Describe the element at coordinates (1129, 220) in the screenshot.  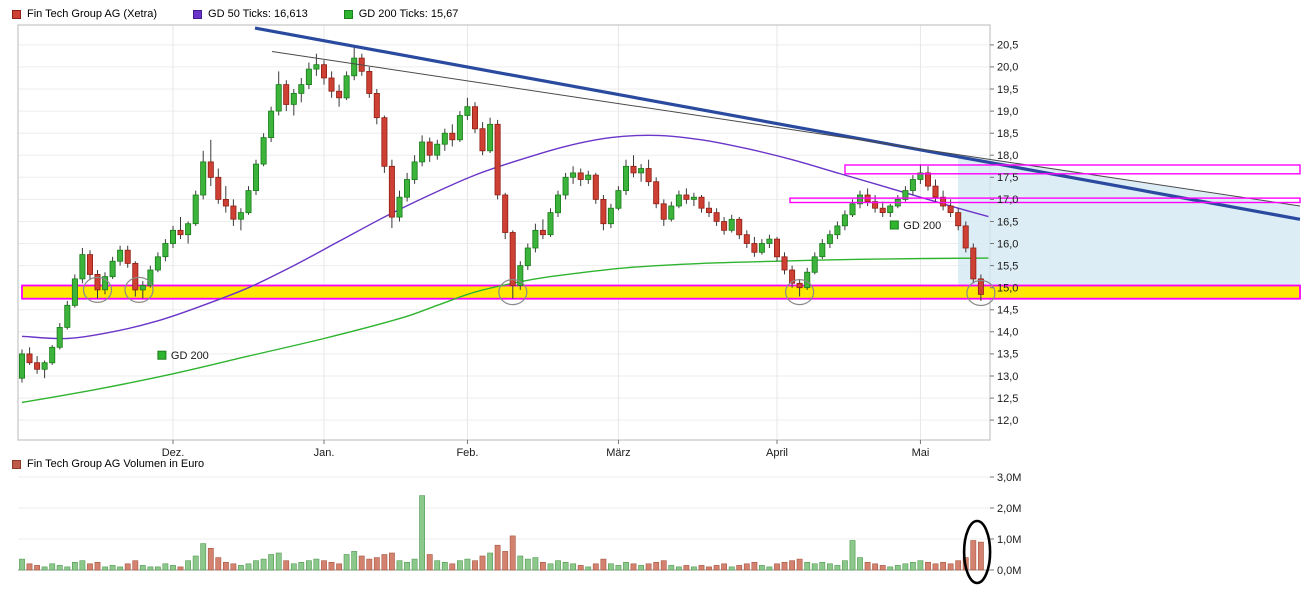
I see `converging-triangle-zone` at that location.